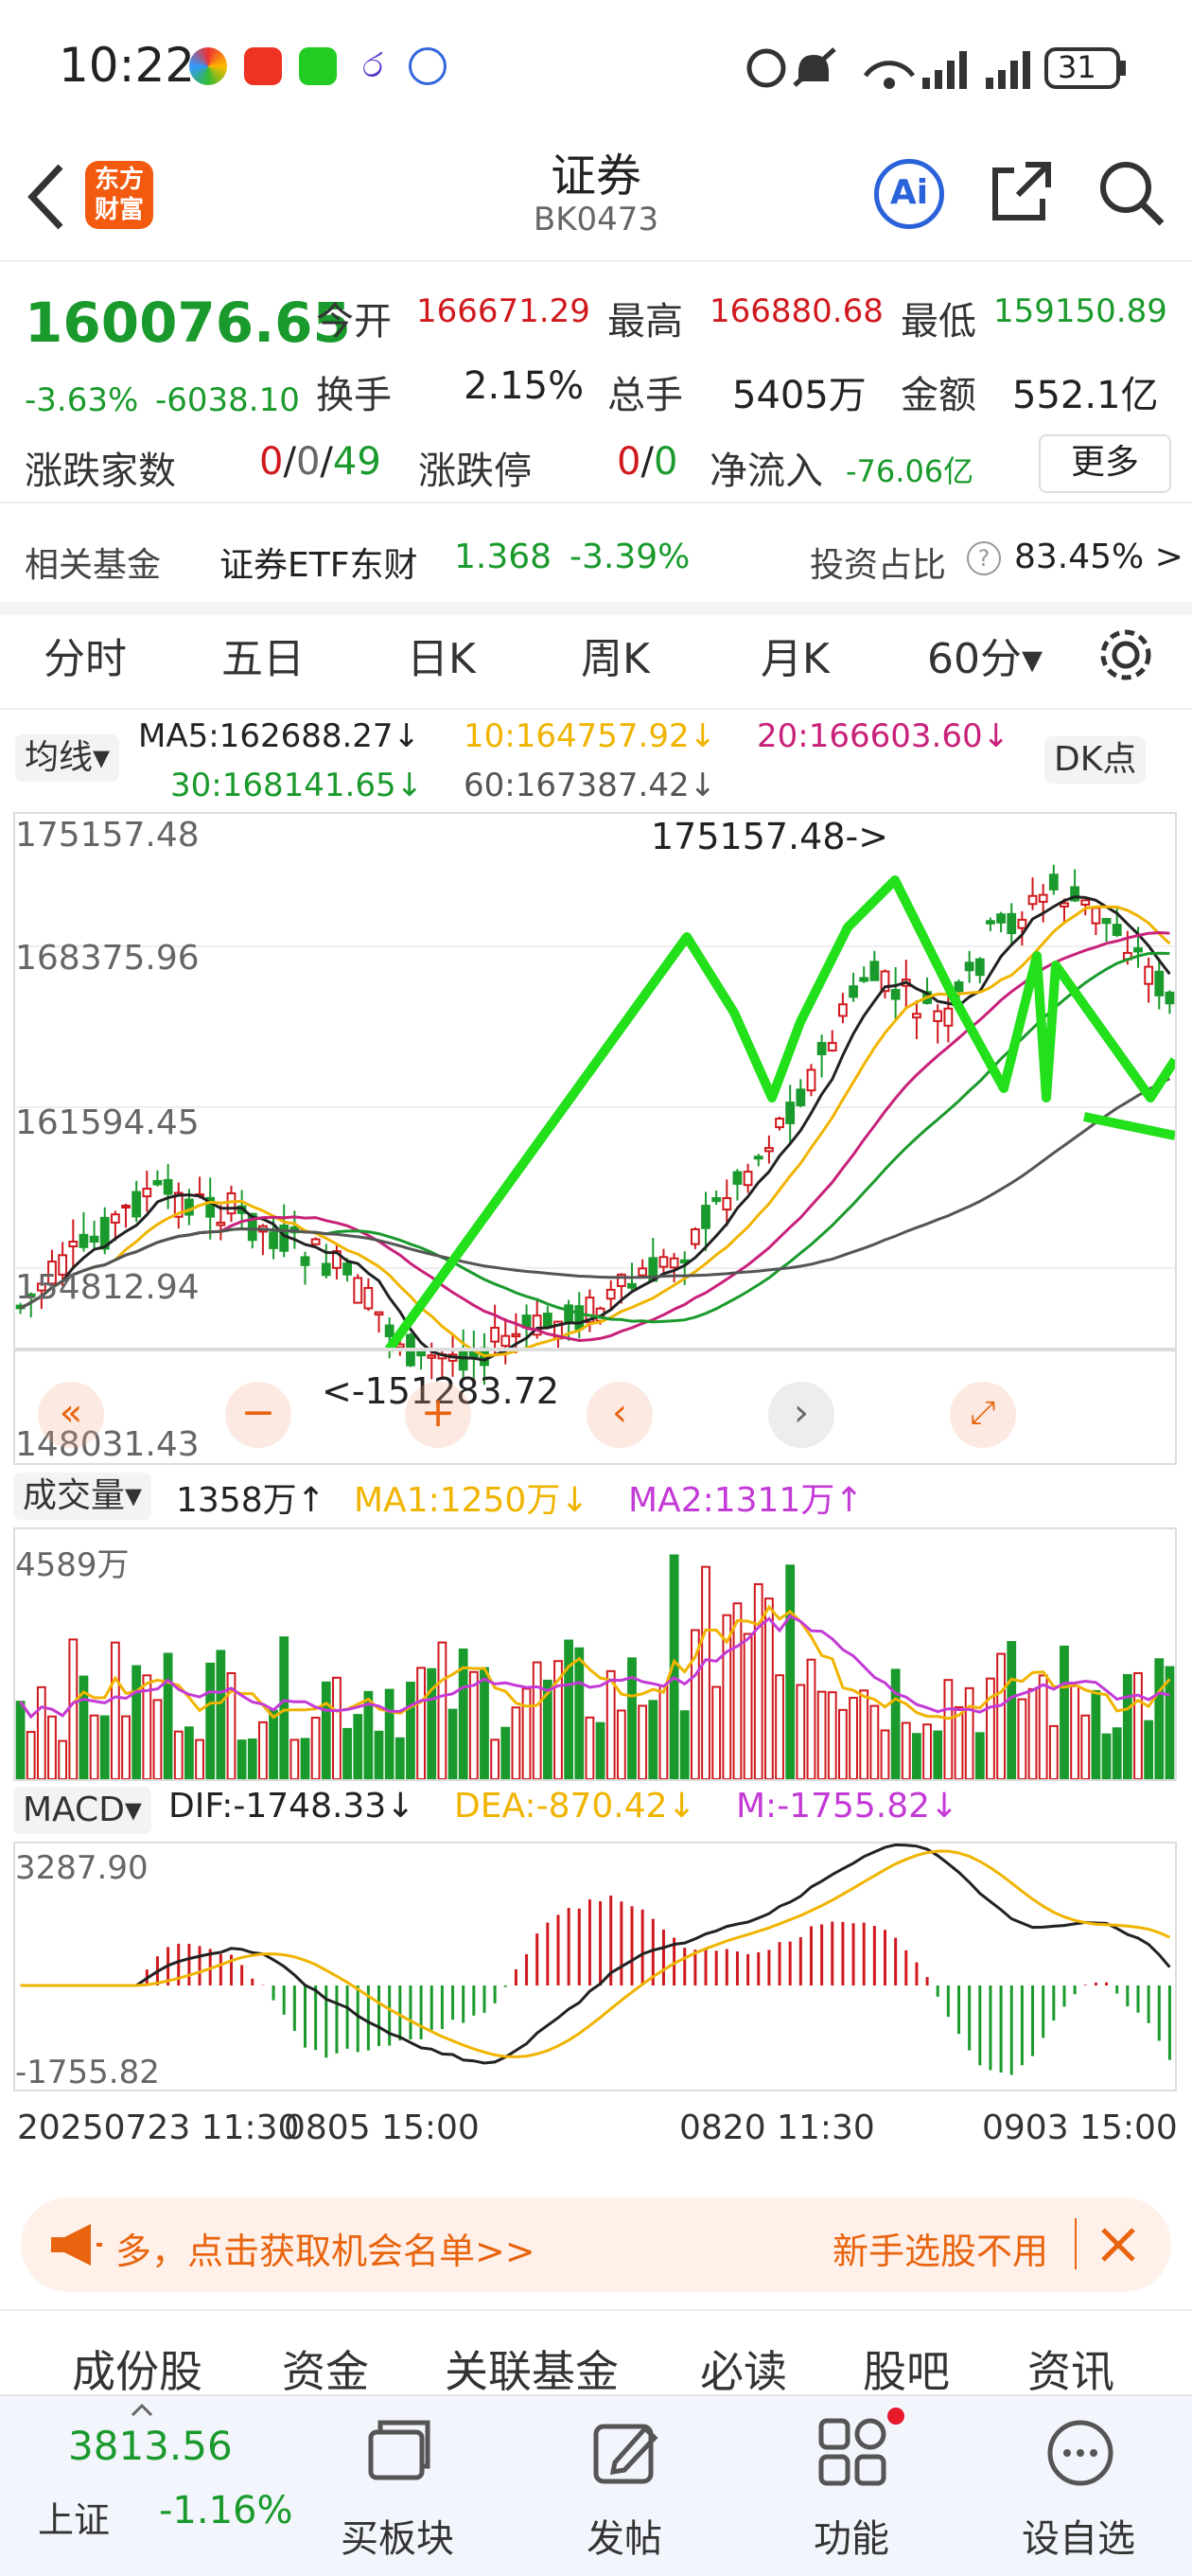 Image resolution: width=1192 pixels, height=2576 pixels. Describe the element at coordinates (127, 65) in the screenshot. I see `clock: 10:22` at that location.